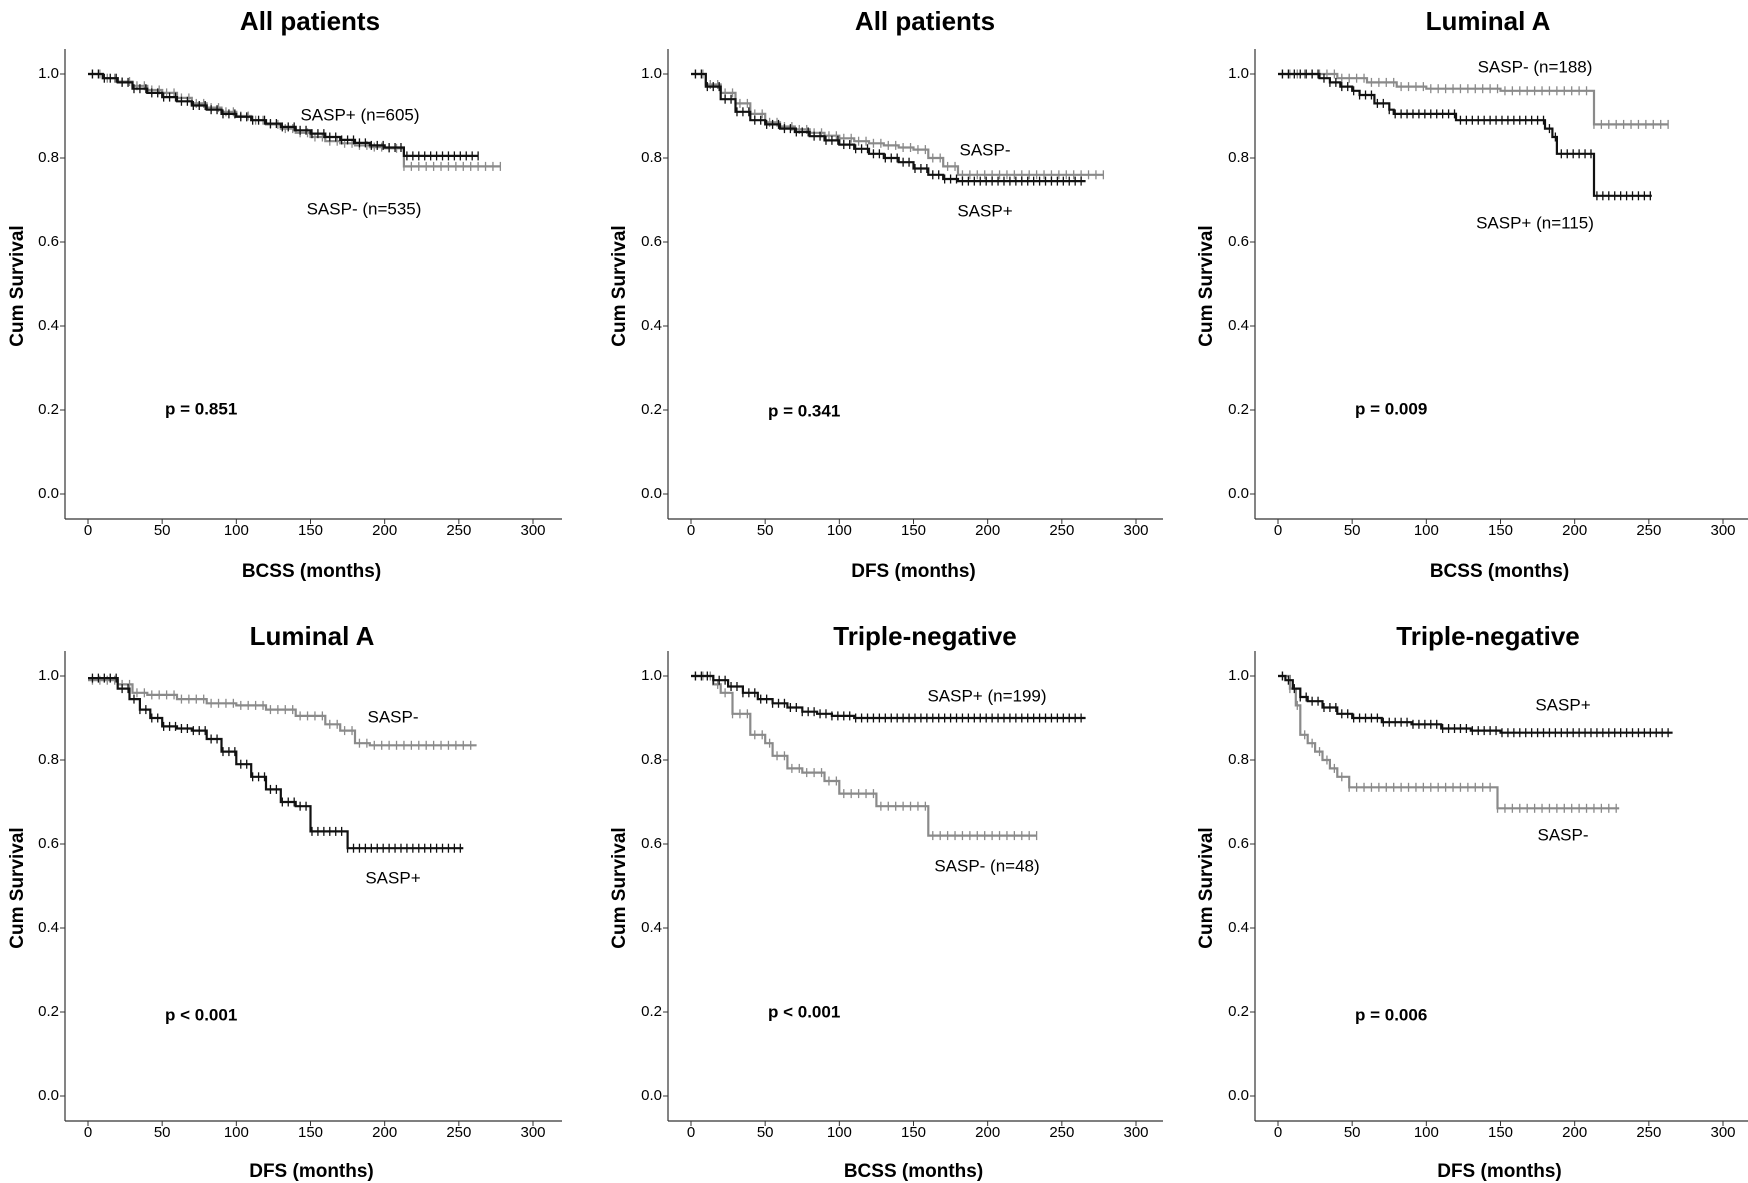 Image resolution: width=1748 pixels, height=1183 pixels. I want to click on chart-title: All patients, so click(310, 21).